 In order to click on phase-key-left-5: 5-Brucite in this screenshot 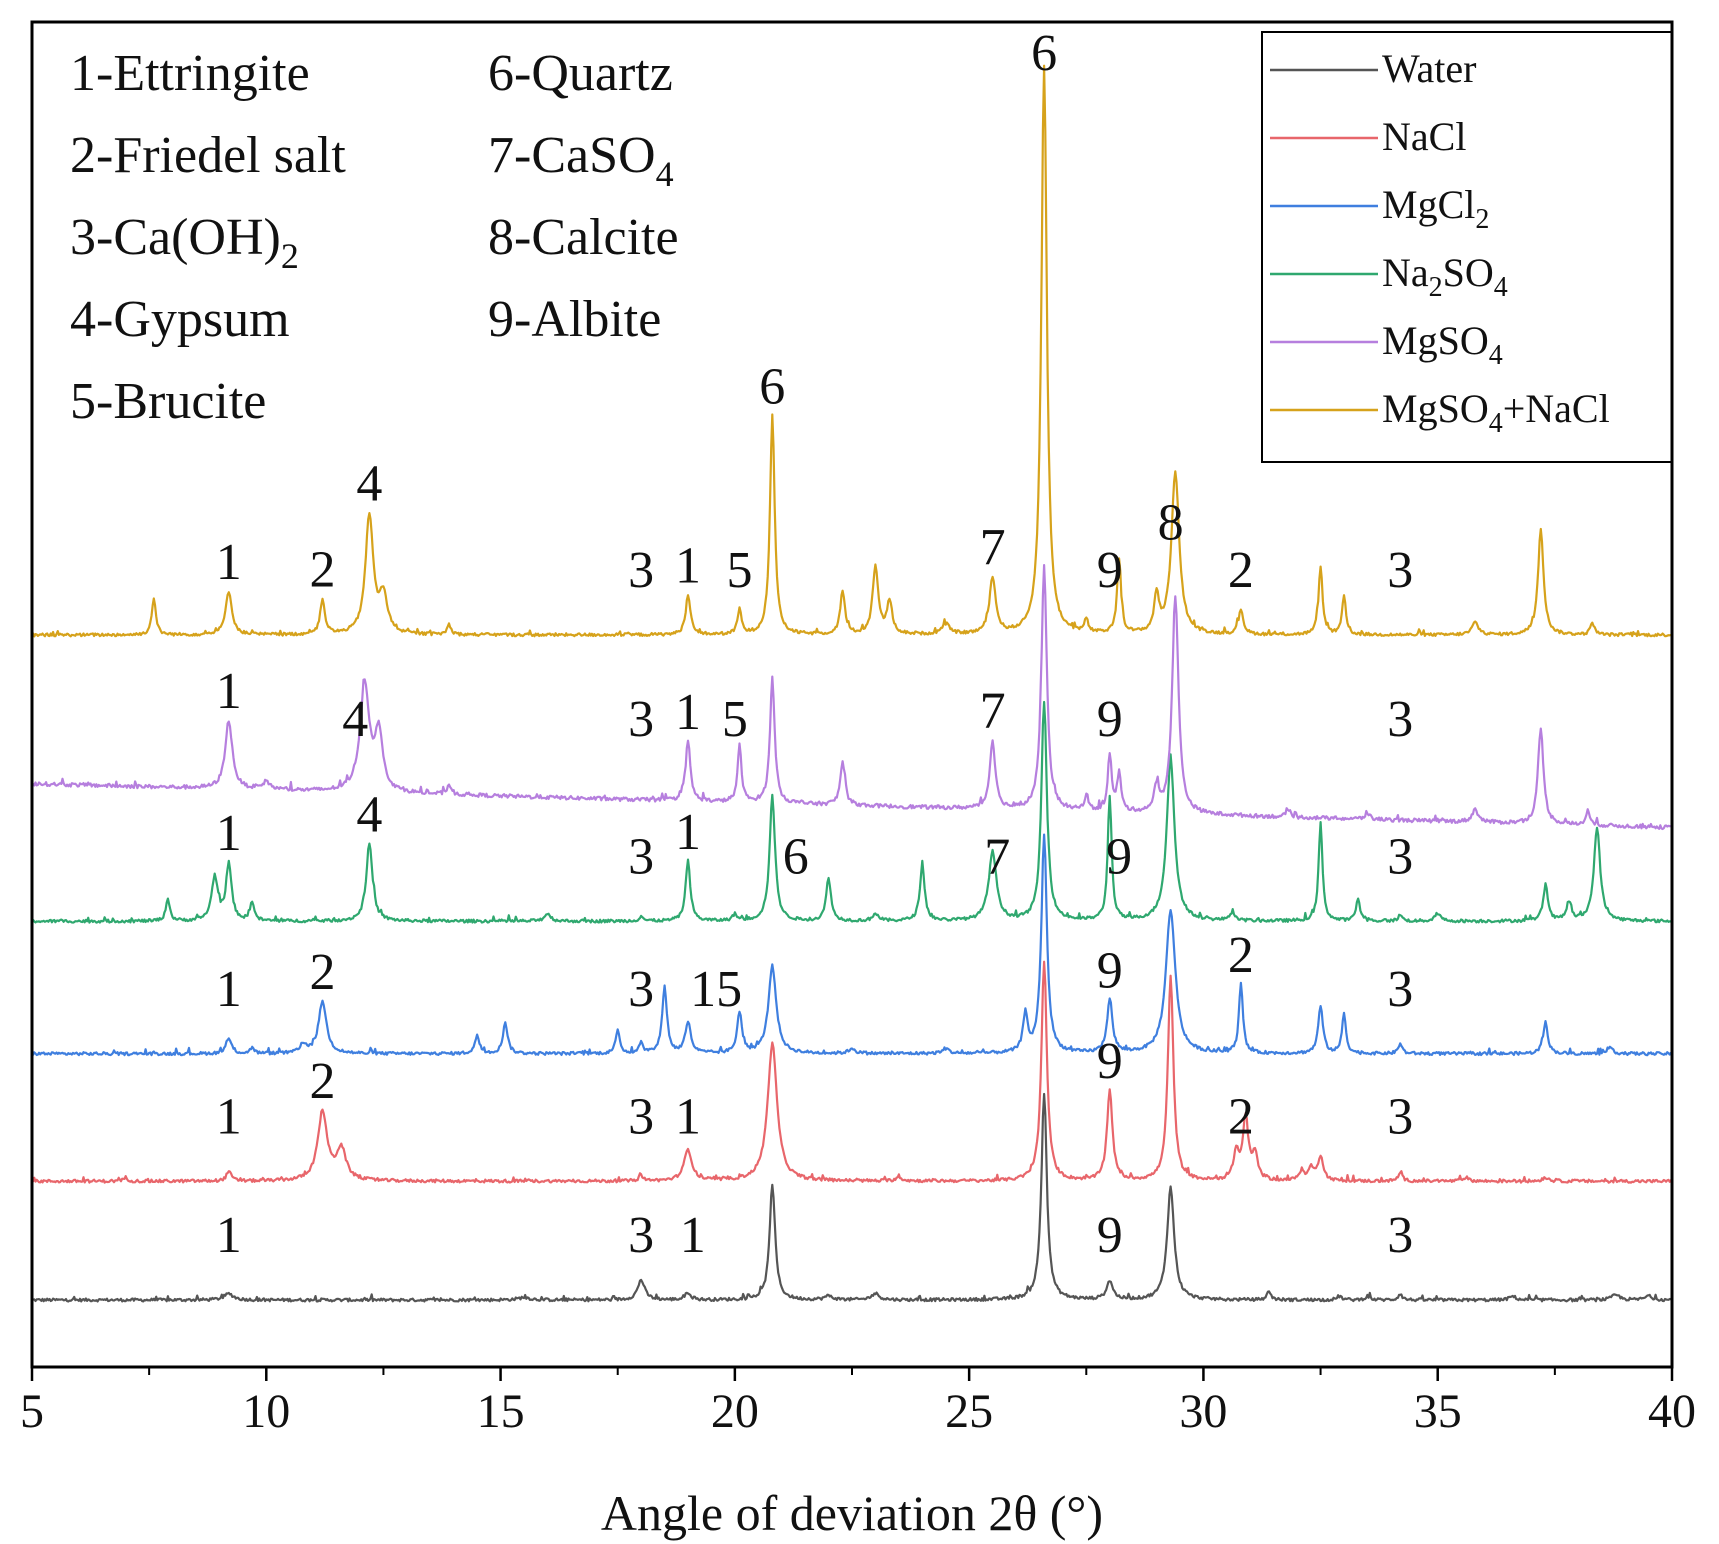, I will do `click(168, 401)`.